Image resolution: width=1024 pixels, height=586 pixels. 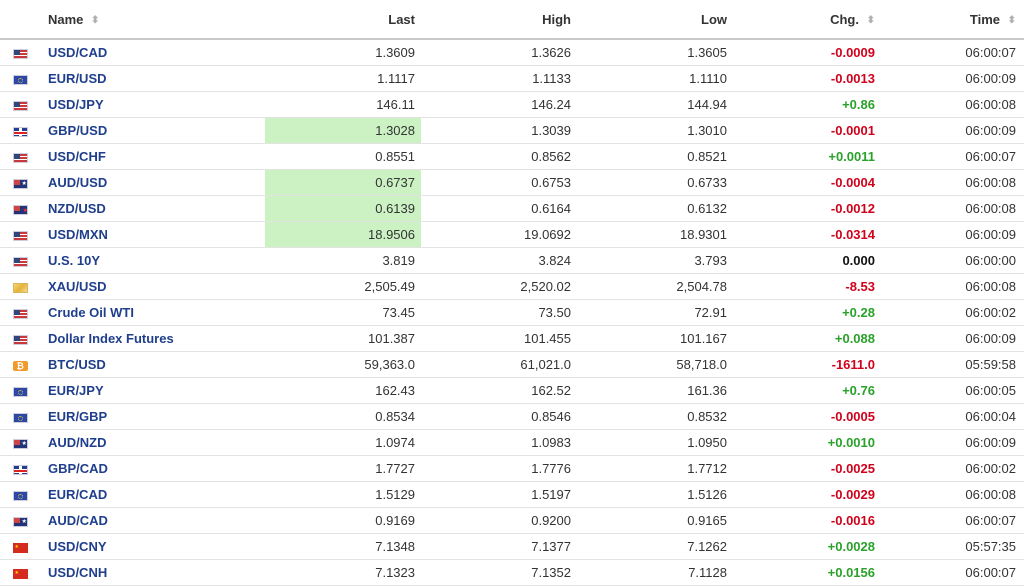 I want to click on instrument-link: AUD/CAD, so click(x=78, y=520).